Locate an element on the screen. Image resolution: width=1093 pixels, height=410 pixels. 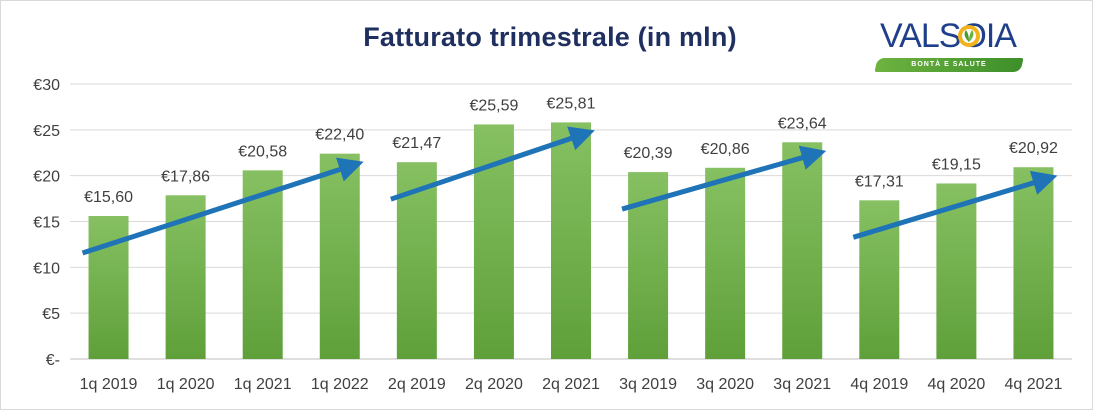
x-tick-label: 4q 2019 is located at coordinates (879, 384).